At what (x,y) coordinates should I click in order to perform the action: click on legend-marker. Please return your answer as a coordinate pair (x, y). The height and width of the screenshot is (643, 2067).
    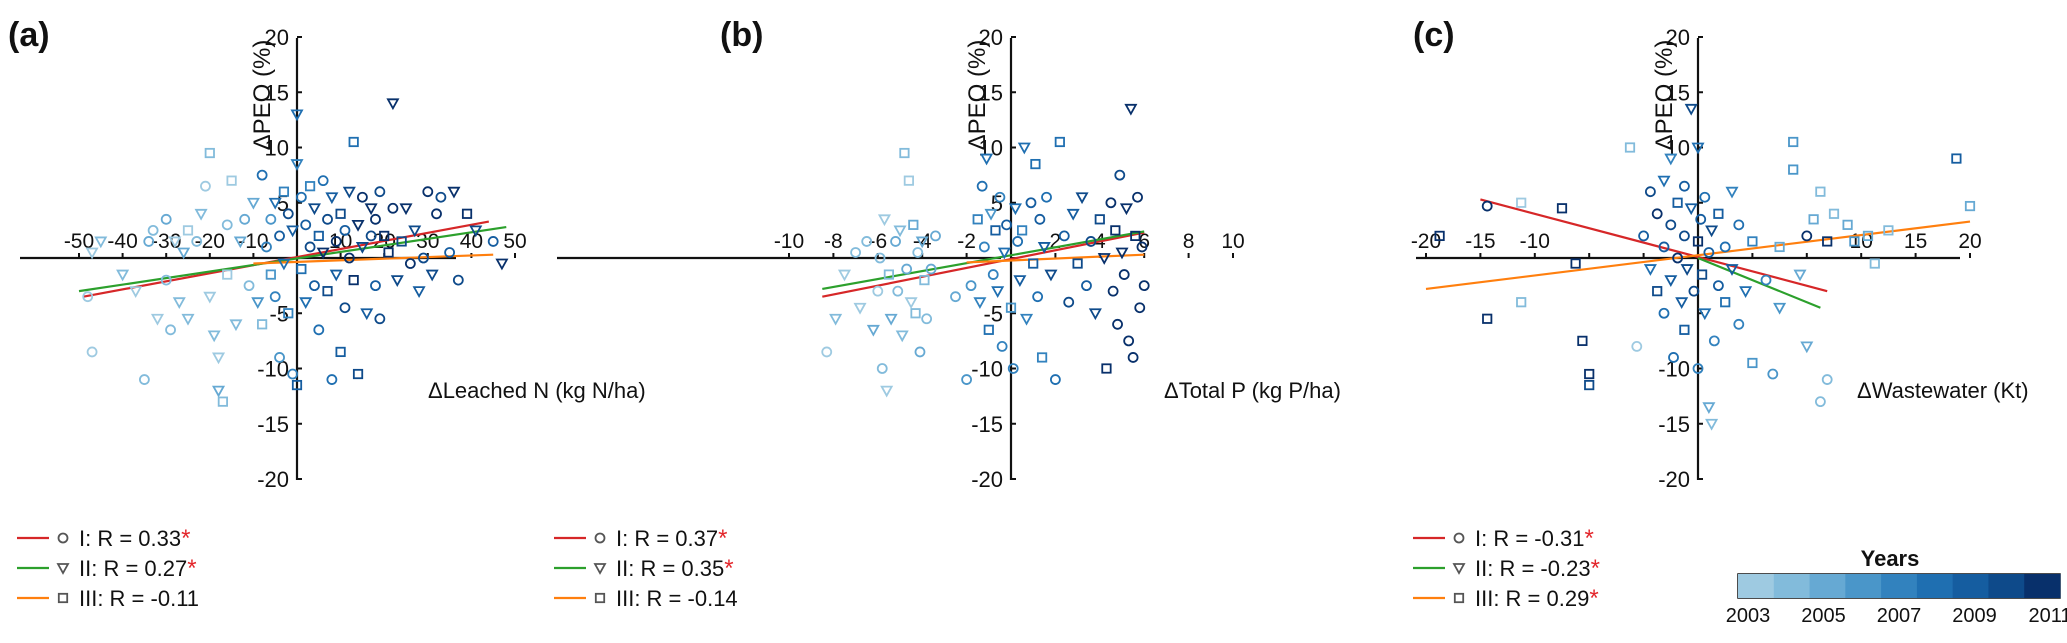
    Looking at the image, I should click on (63, 538).